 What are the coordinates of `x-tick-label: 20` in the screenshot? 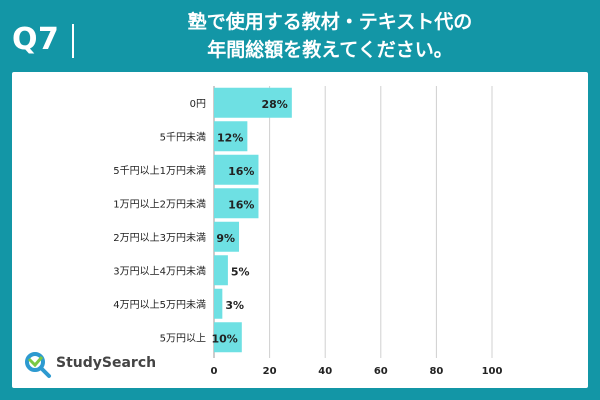 It's located at (270, 371).